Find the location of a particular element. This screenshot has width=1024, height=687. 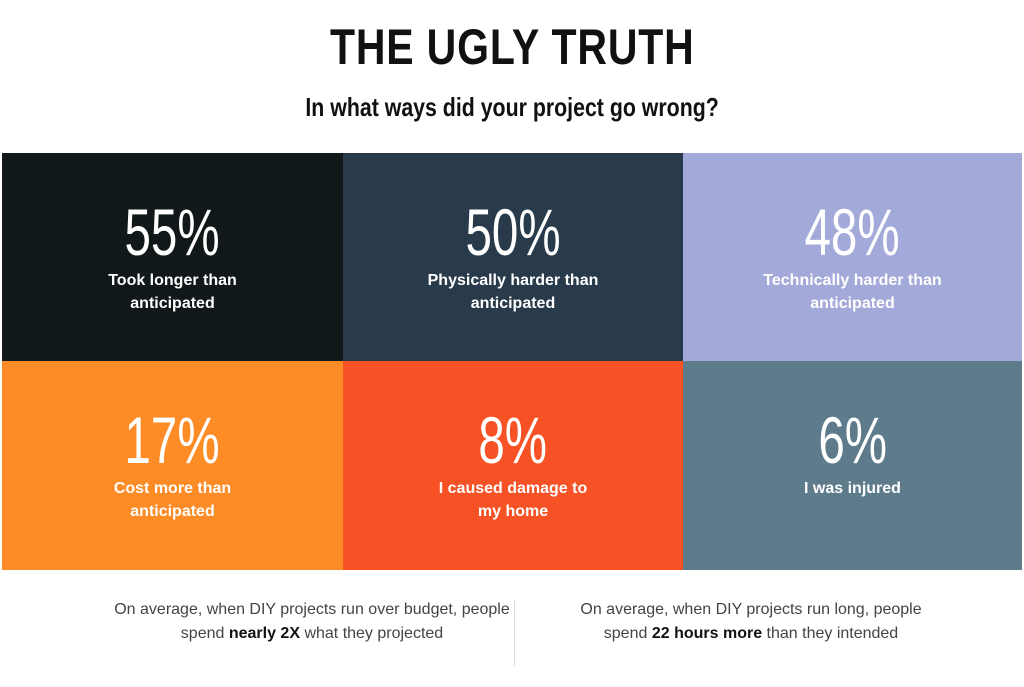

stat-value-text: 6% is located at coordinates (852, 440).